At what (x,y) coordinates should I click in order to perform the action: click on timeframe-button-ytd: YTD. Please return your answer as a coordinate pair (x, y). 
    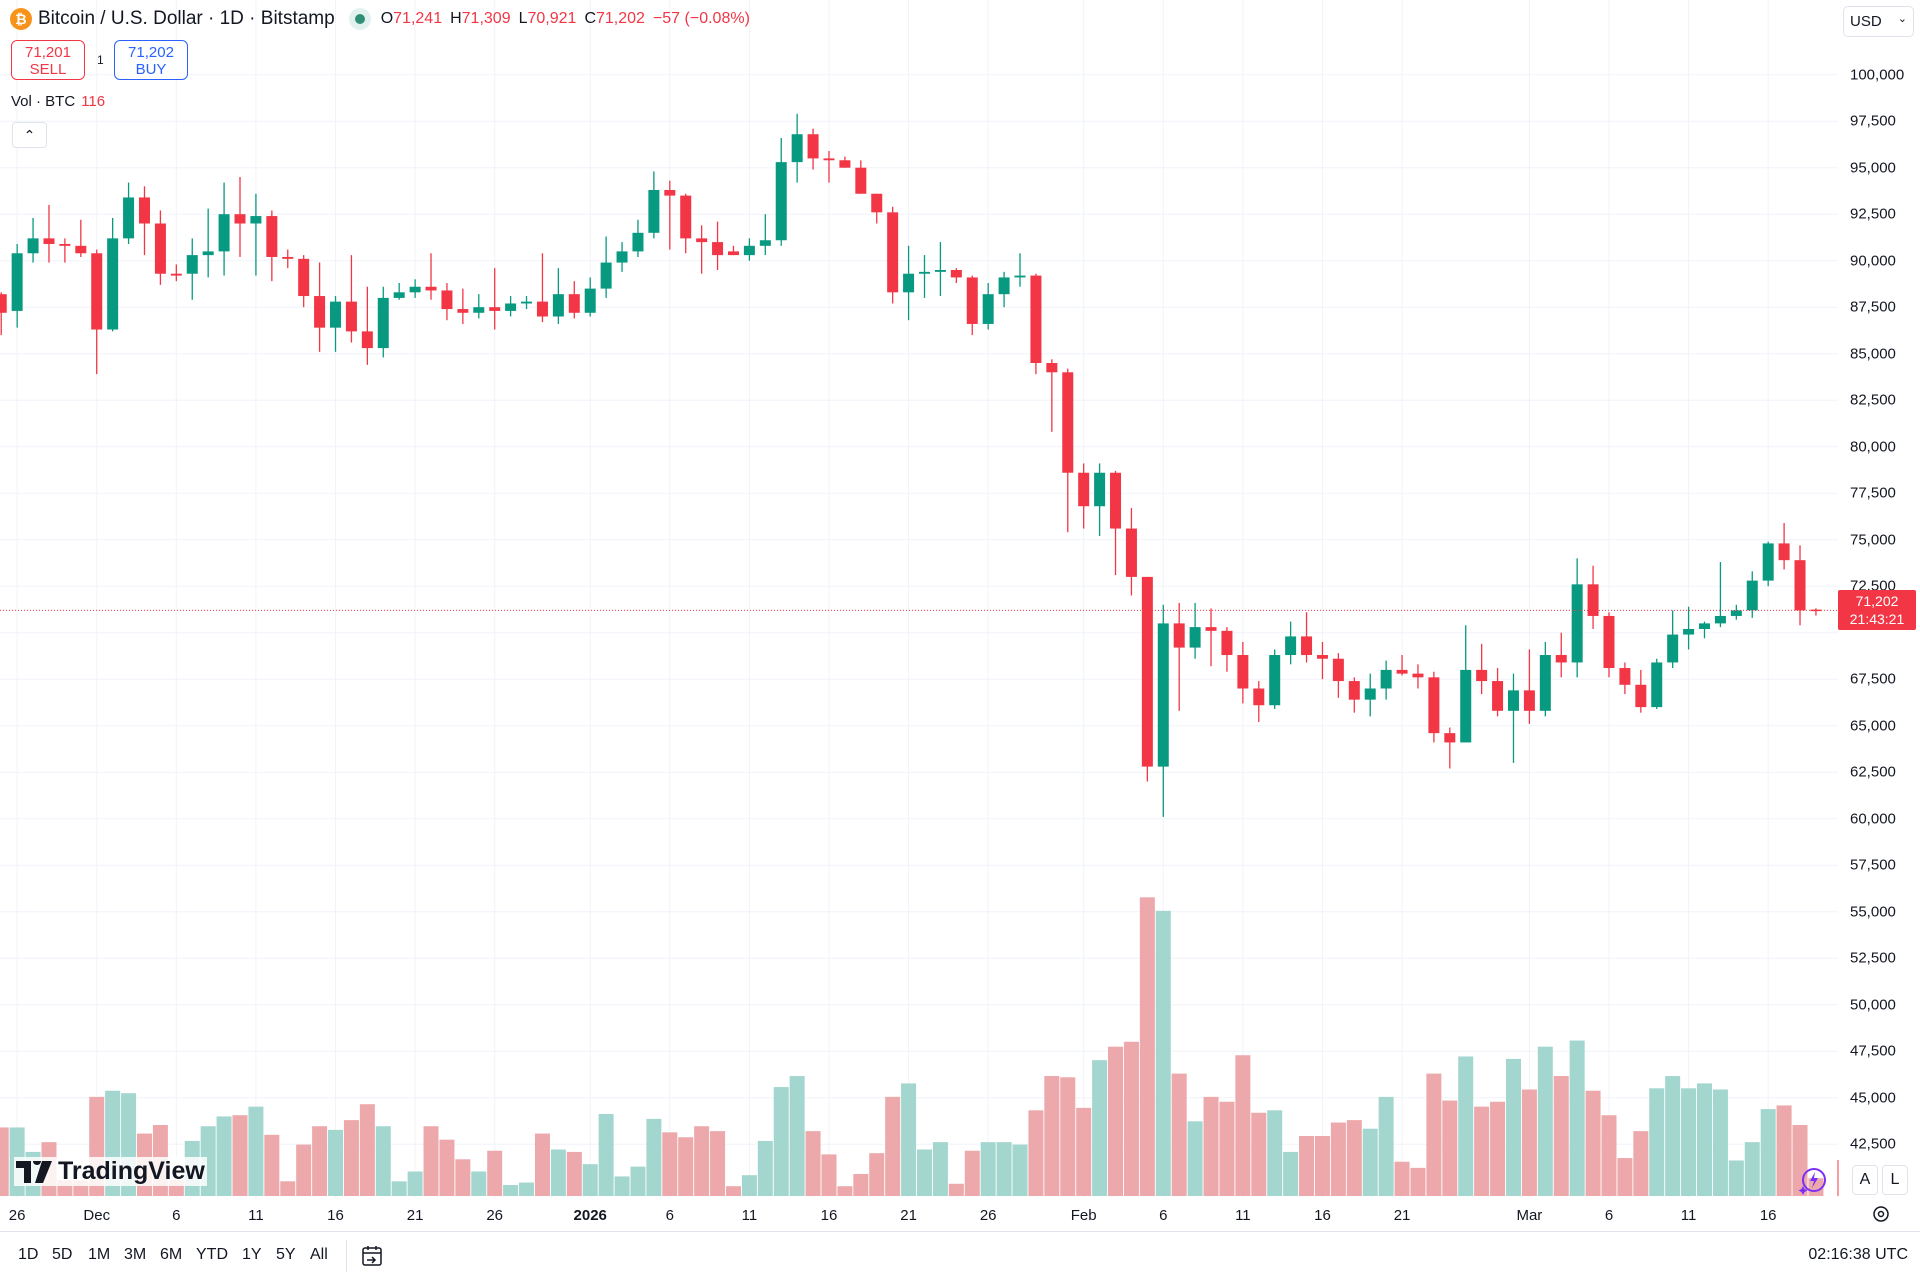
    Looking at the image, I should click on (212, 1254).